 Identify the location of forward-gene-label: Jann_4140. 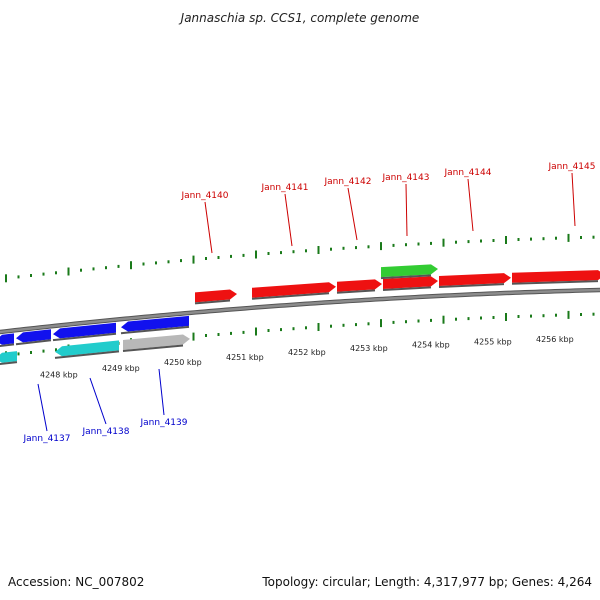
(205, 222).